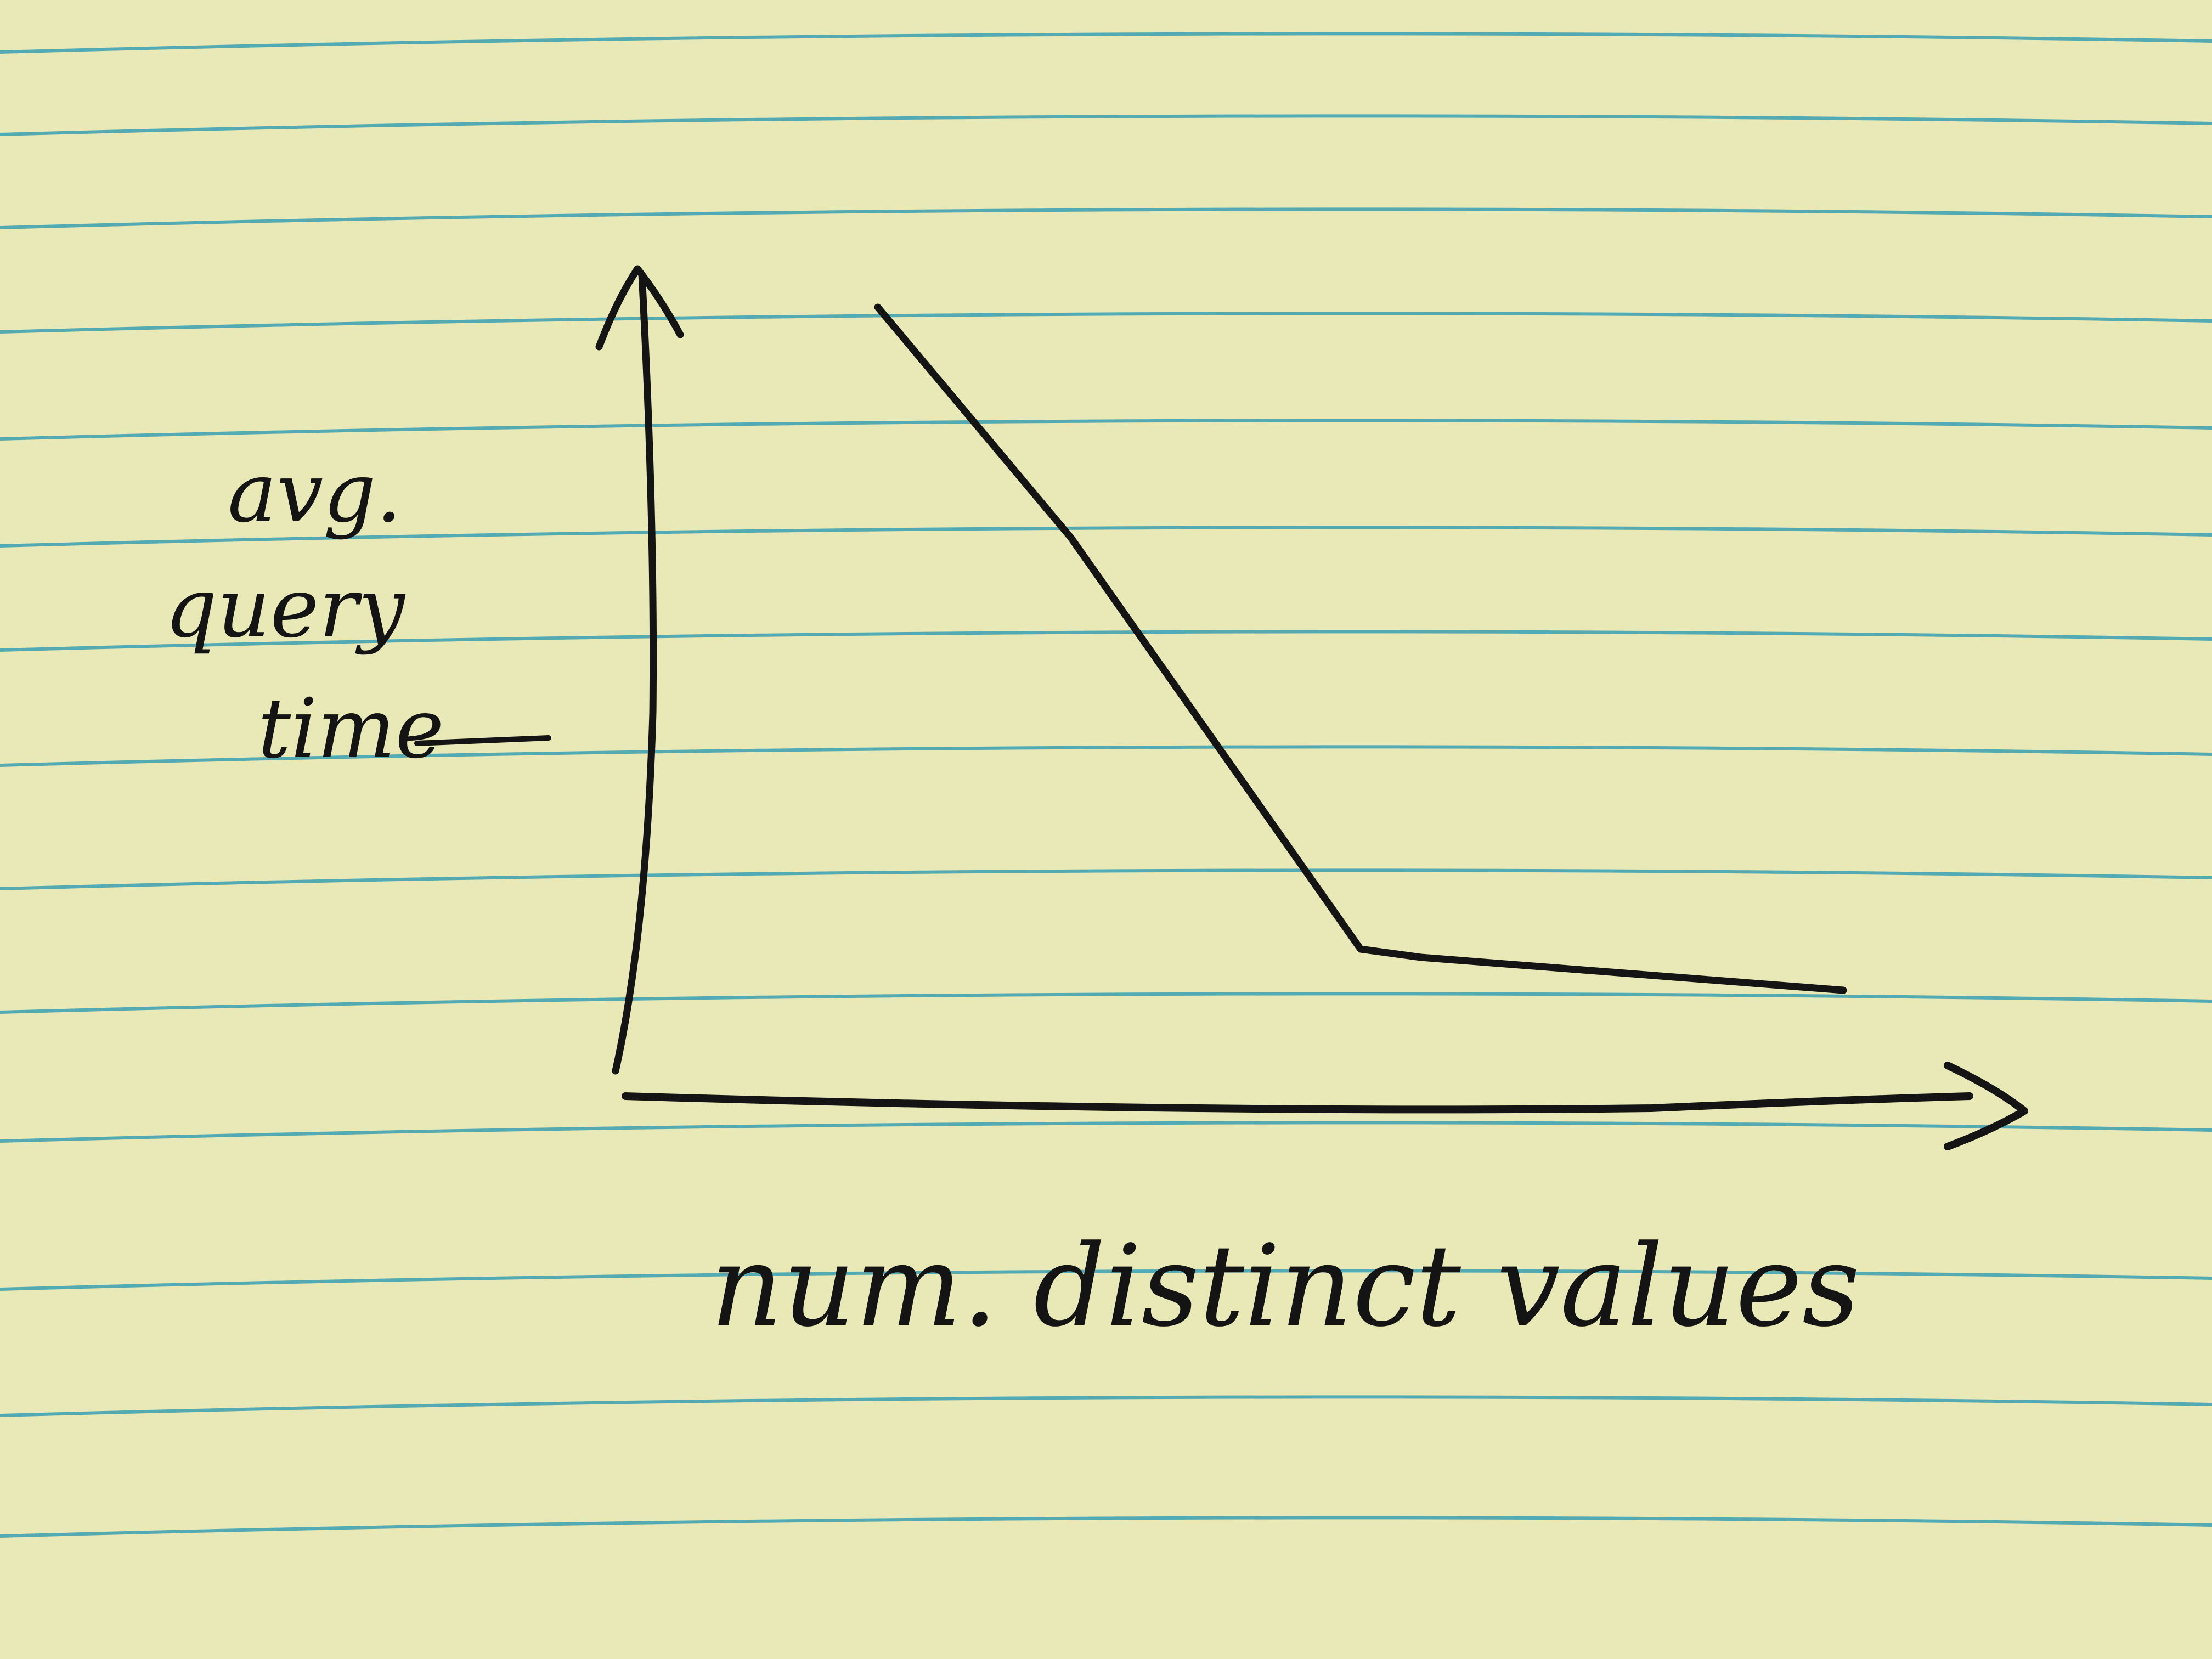 Image resolution: width=2212 pixels, height=1659 pixels. I want to click on y-axis-line, so click(634, 672).